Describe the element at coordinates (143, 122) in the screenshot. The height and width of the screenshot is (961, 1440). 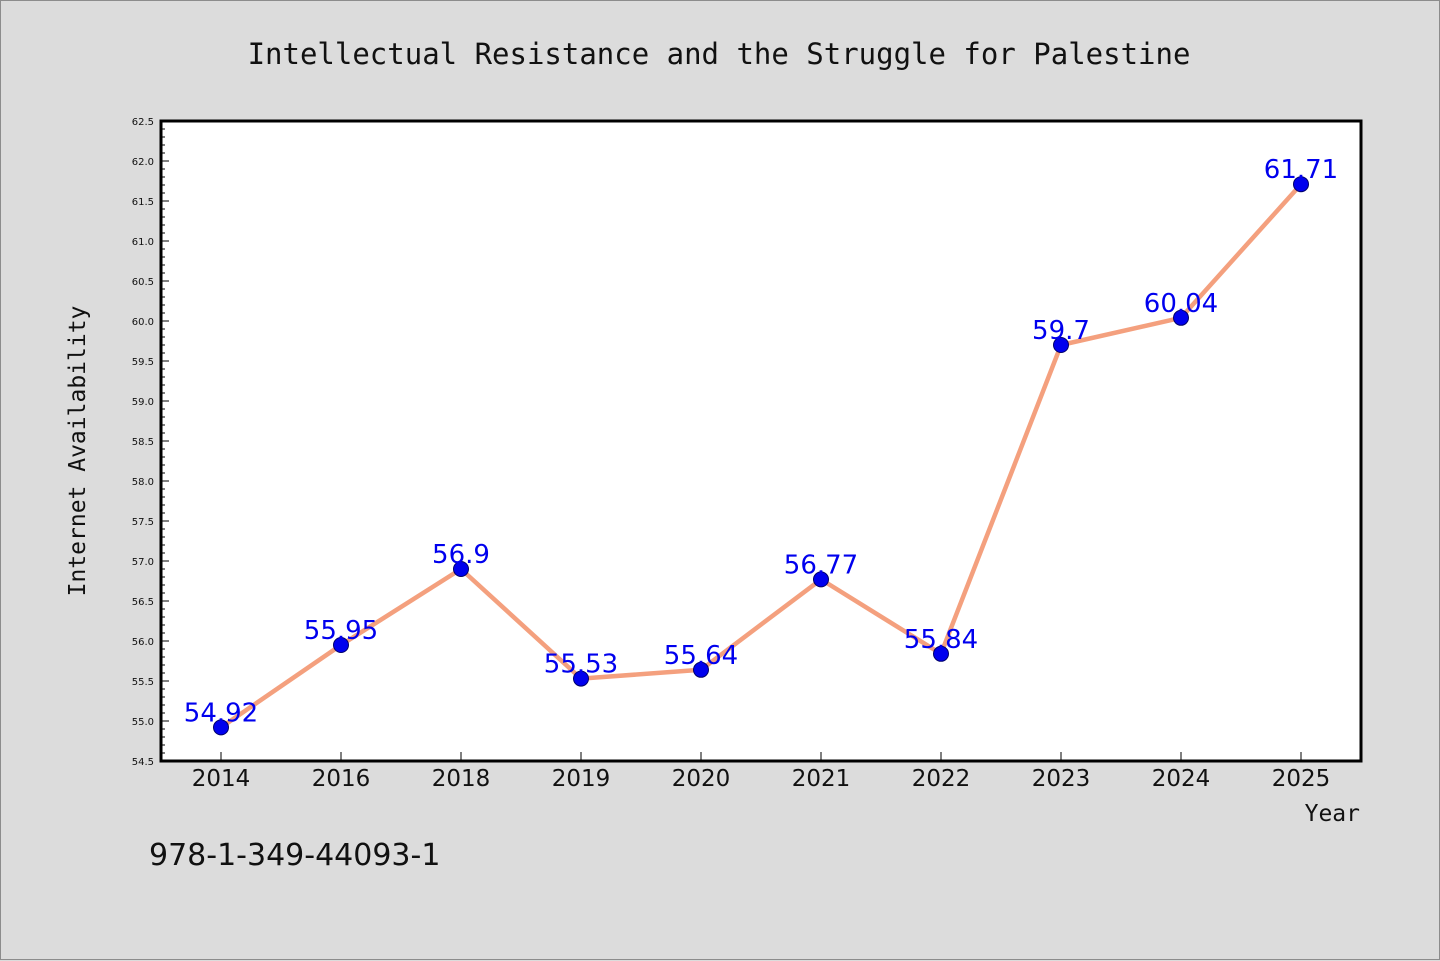
I see `y-tick-label: 62.5` at that location.